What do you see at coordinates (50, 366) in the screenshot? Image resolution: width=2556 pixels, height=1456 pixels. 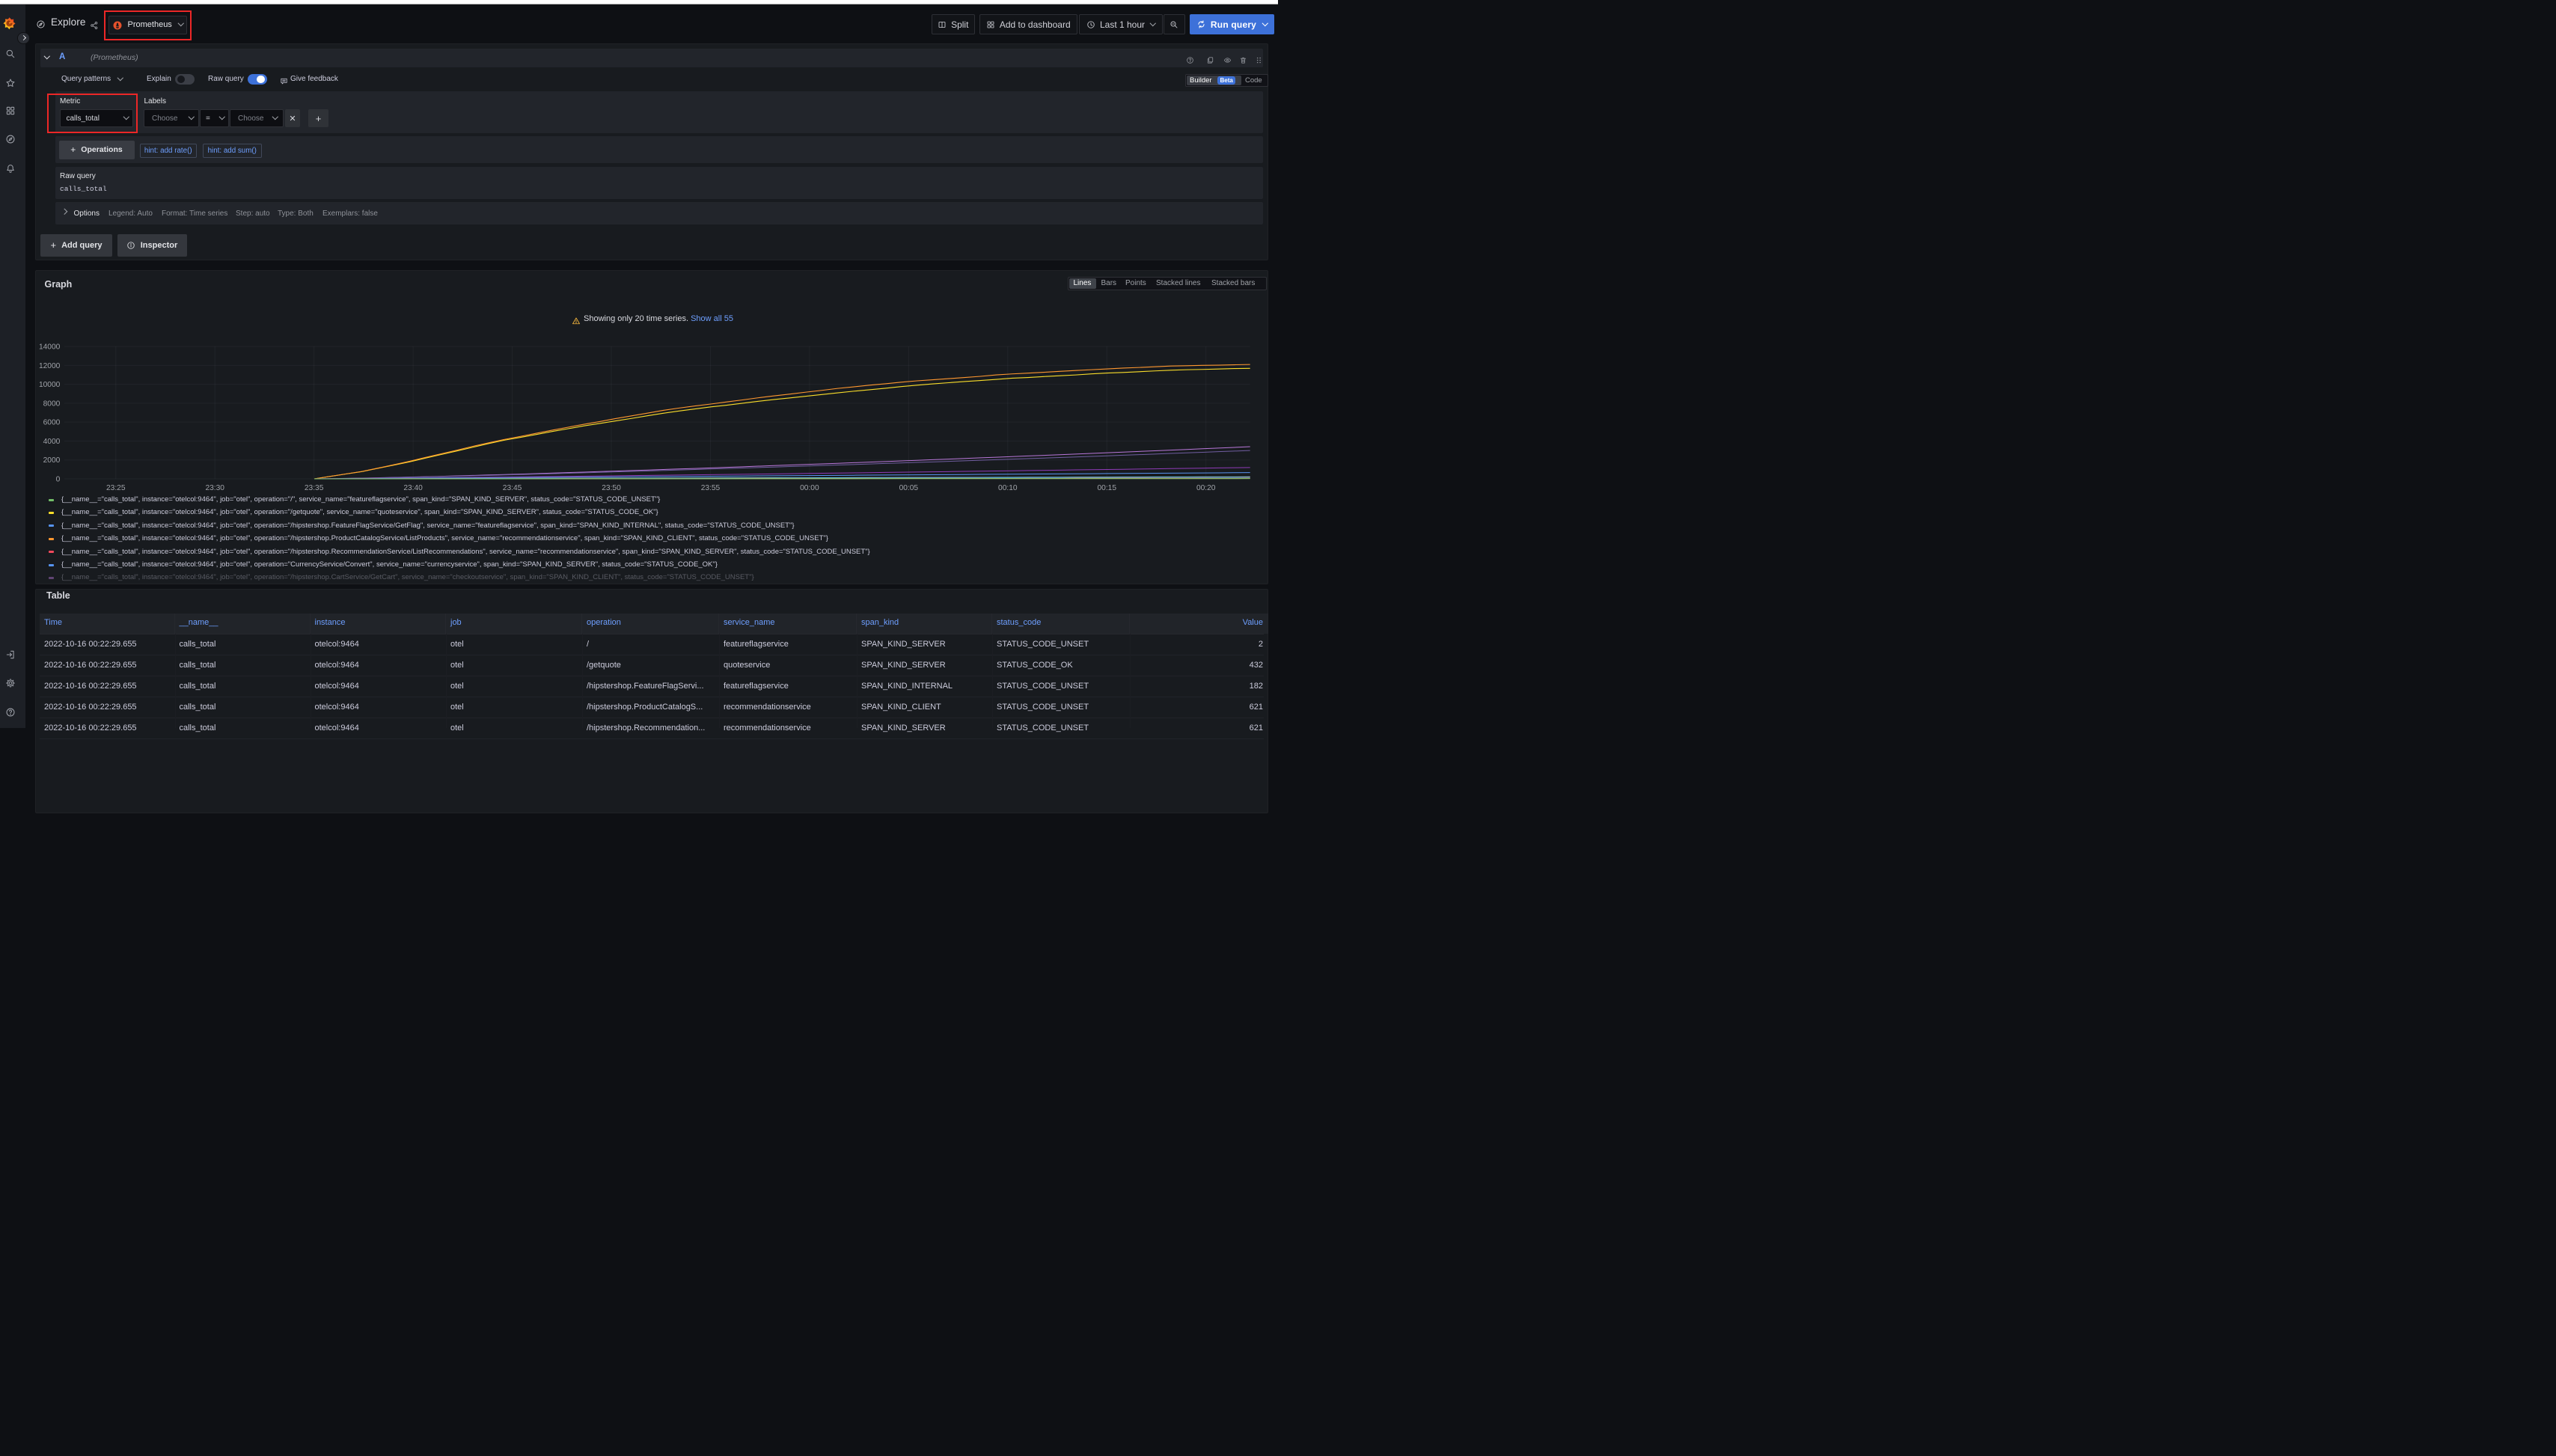 I see `svg-text: 12000` at bounding box center [50, 366].